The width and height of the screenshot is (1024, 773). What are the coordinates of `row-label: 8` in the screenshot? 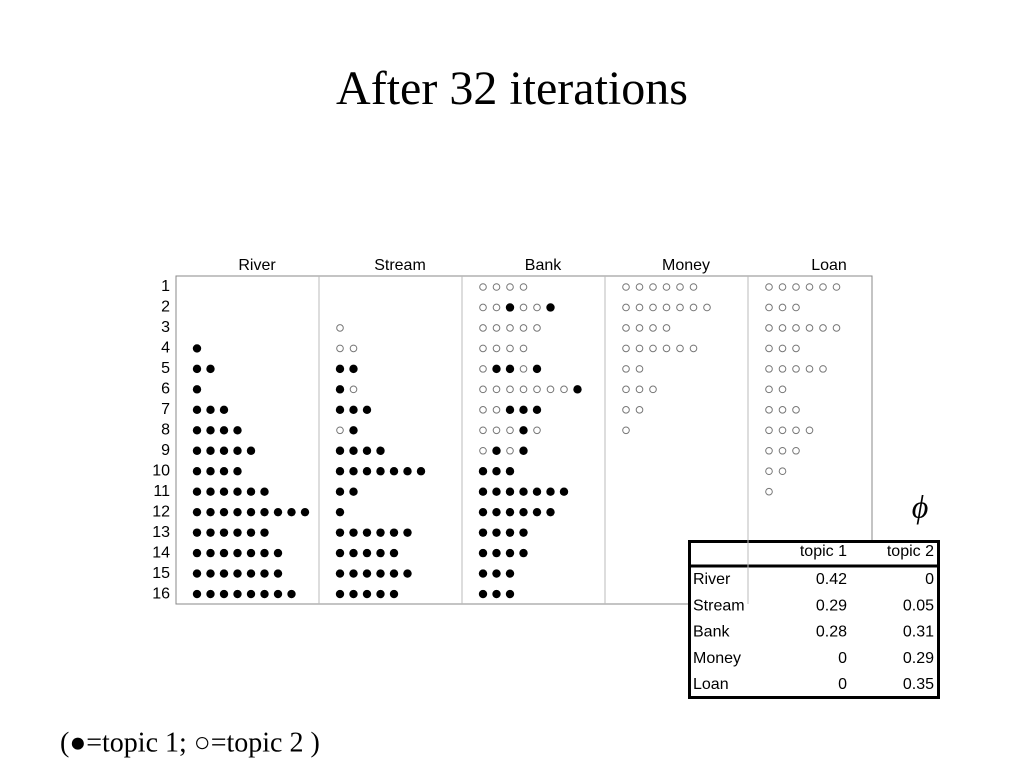 It's located at (165, 430).